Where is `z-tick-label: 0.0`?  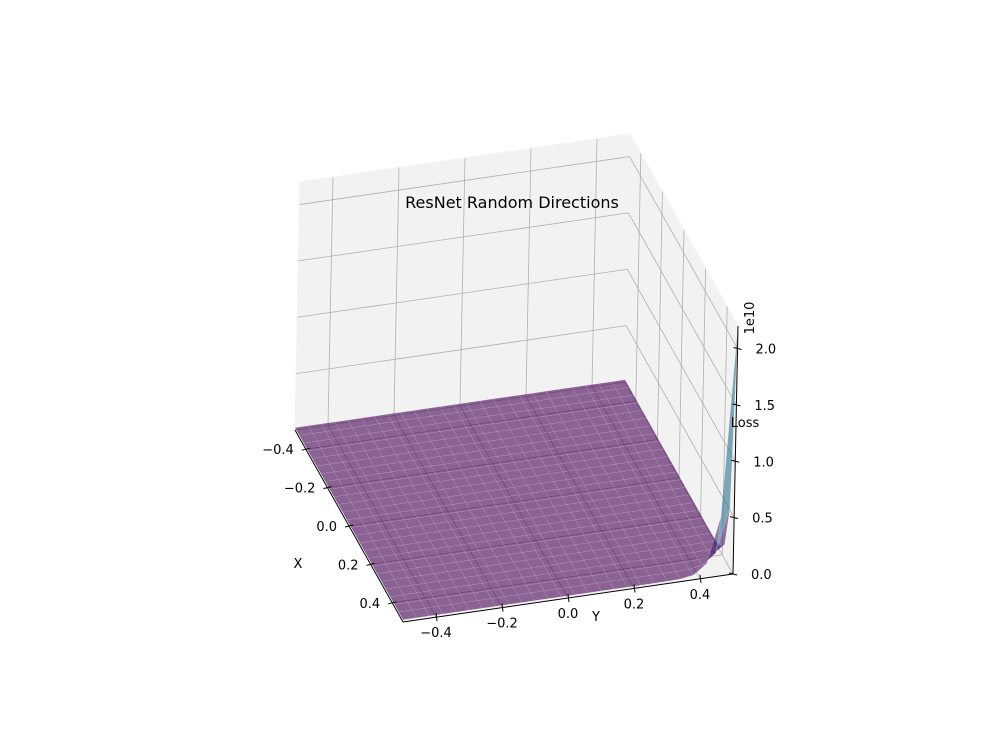 z-tick-label: 0.0 is located at coordinates (761, 575).